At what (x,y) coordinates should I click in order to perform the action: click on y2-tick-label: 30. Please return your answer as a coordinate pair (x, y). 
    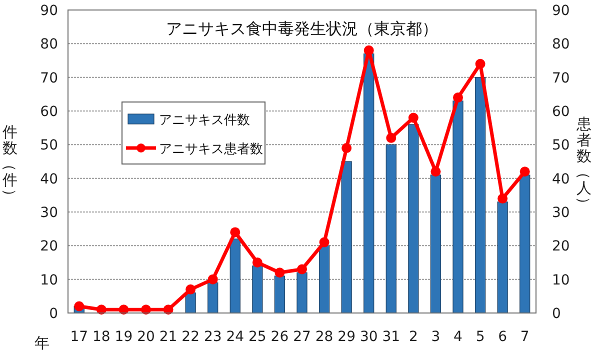
    Looking at the image, I should click on (561, 213).